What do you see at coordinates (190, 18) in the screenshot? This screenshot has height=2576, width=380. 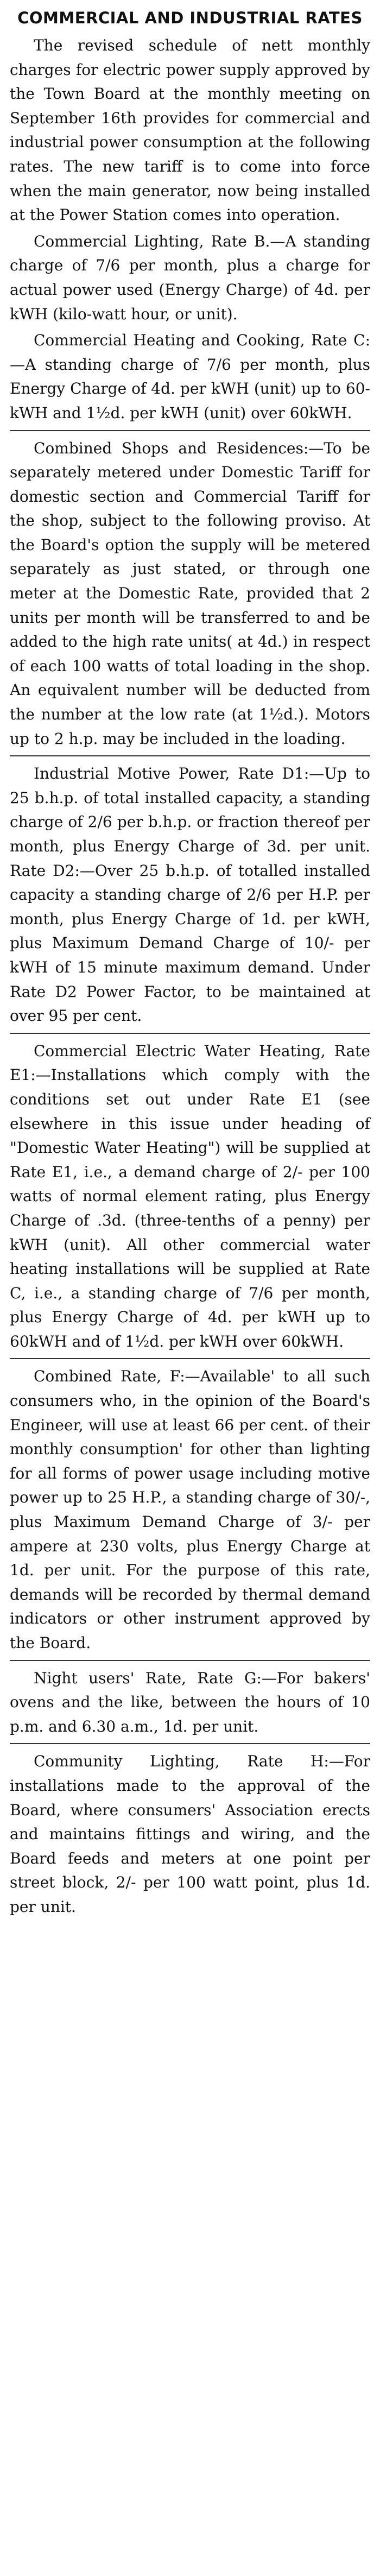 I see `article-headline: COMMERCIAL AND INDUSTRIAL RATES` at bounding box center [190, 18].